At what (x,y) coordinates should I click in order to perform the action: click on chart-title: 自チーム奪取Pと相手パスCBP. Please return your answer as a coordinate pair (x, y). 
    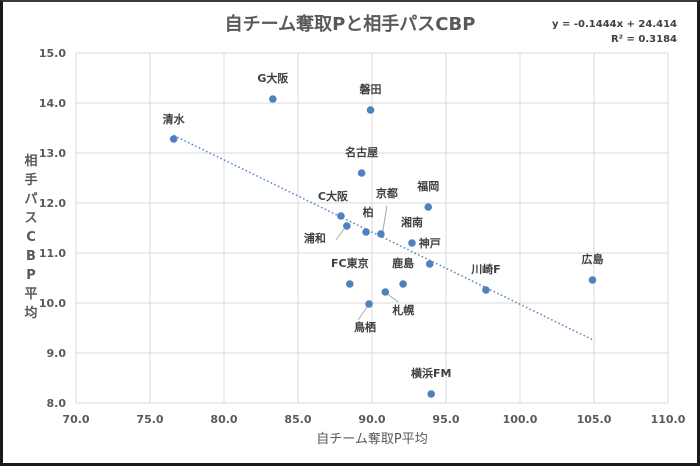
    Looking at the image, I should click on (350, 24).